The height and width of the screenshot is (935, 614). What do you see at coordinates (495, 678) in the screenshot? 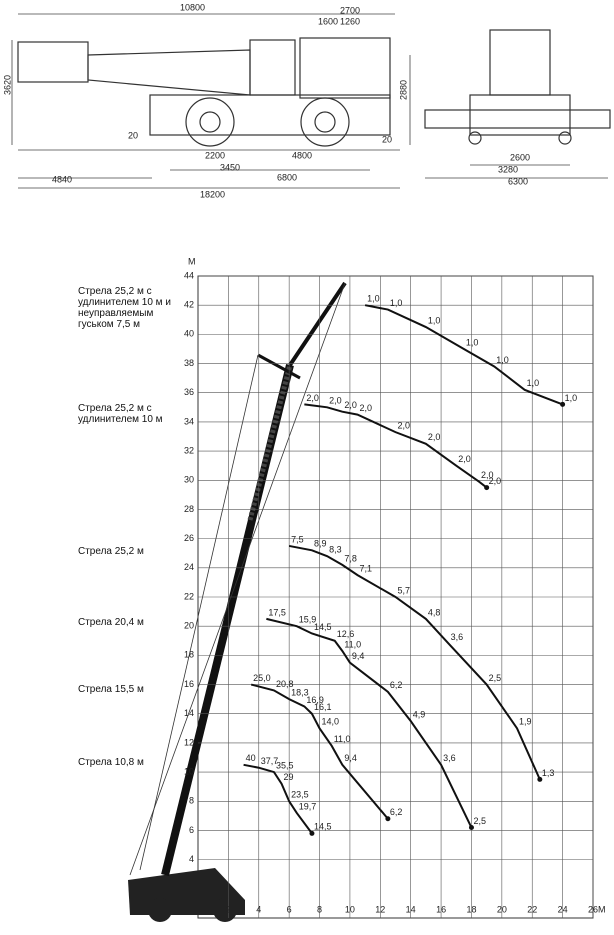
I see `point-label: 2,5` at bounding box center [495, 678].